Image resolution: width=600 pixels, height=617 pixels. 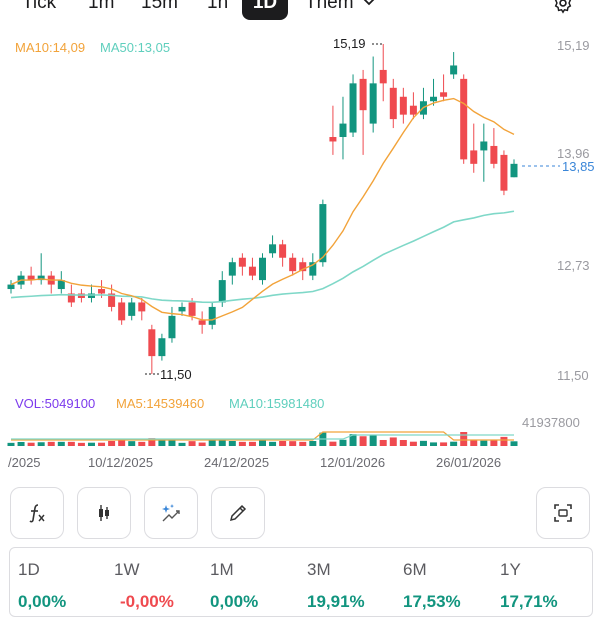 I want to click on screenshot-icon, so click(x=563, y=513).